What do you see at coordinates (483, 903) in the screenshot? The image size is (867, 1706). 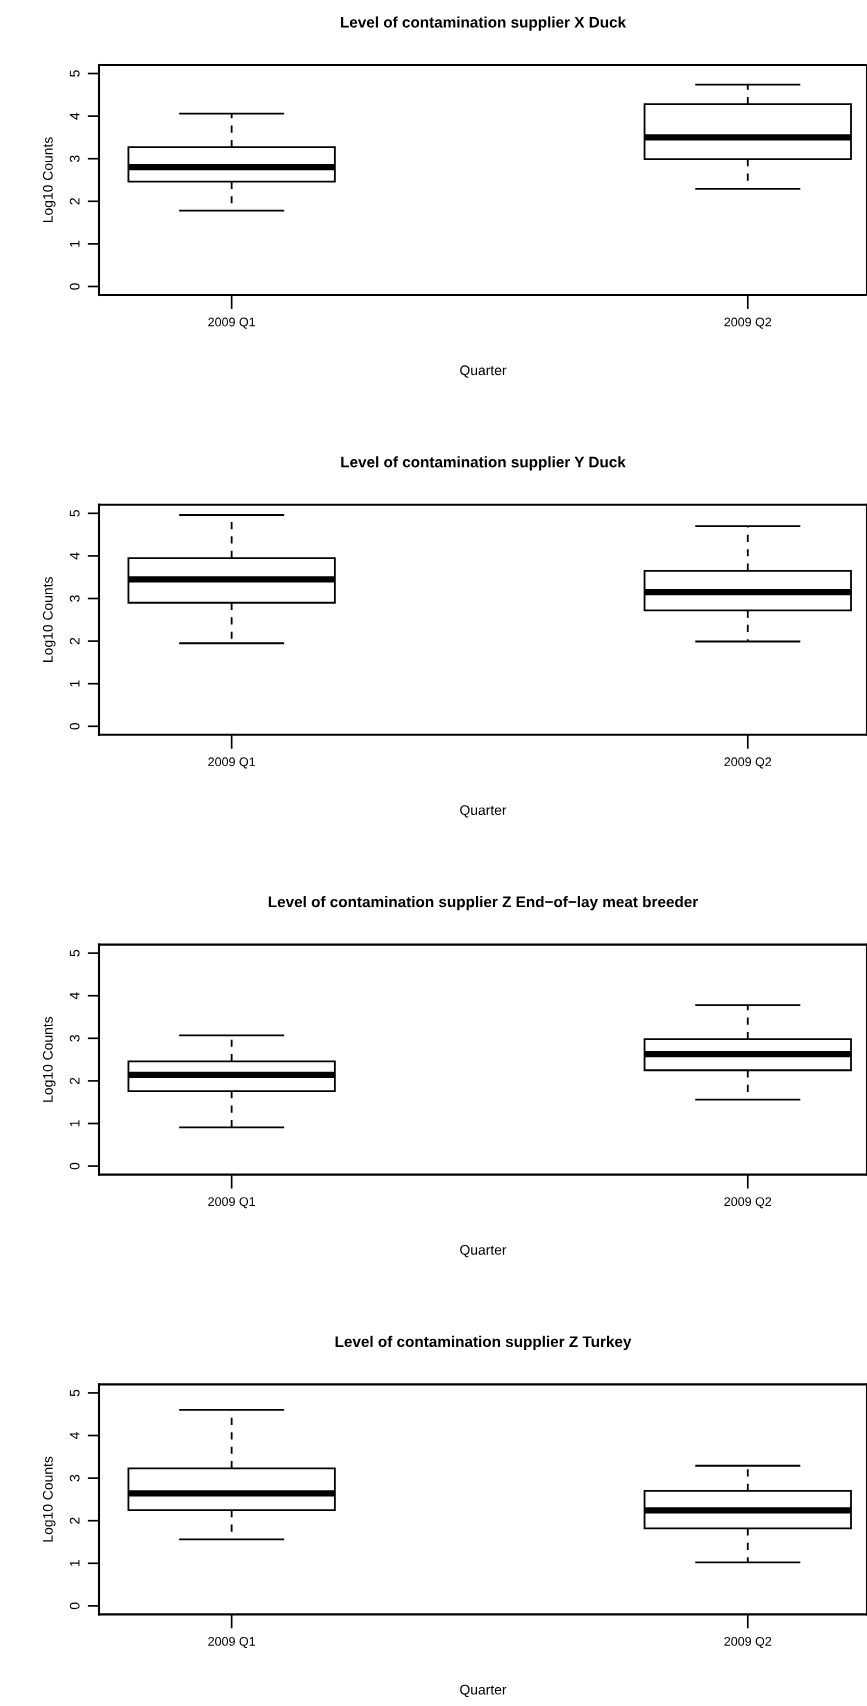 I see `chart-title: Level of contamination supplier Z End−of−lay meat breeder` at bounding box center [483, 903].